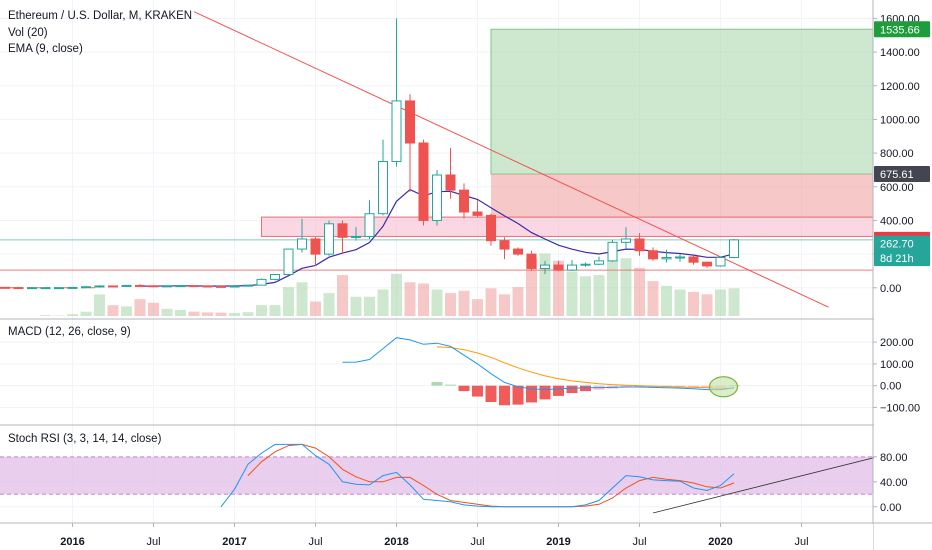 The width and height of the screenshot is (932, 550). Describe the element at coordinates (900, 408) in the screenshot. I see `macd-axis-label: −100.00` at that location.